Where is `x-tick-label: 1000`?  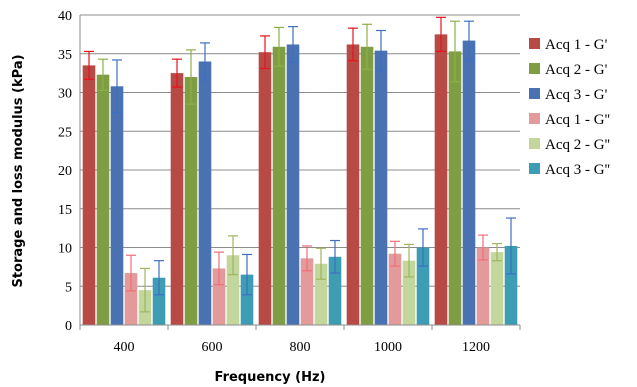
x-tick-label: 1000 is located at coordinates (388, 347).